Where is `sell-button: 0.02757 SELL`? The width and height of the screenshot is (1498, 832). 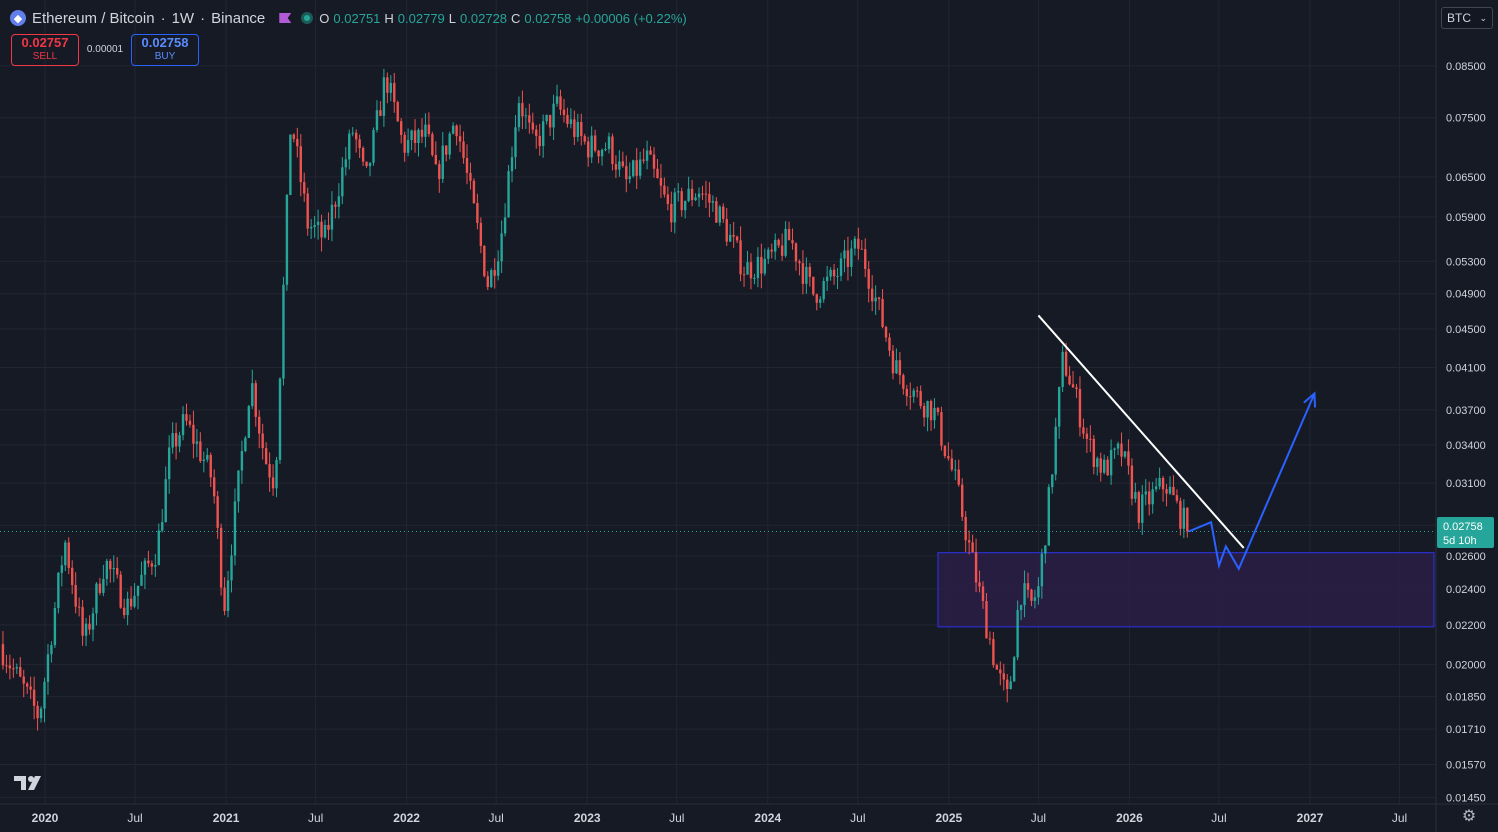
sell-button: 0.02757 SELL is located at coordinates (45, 50).